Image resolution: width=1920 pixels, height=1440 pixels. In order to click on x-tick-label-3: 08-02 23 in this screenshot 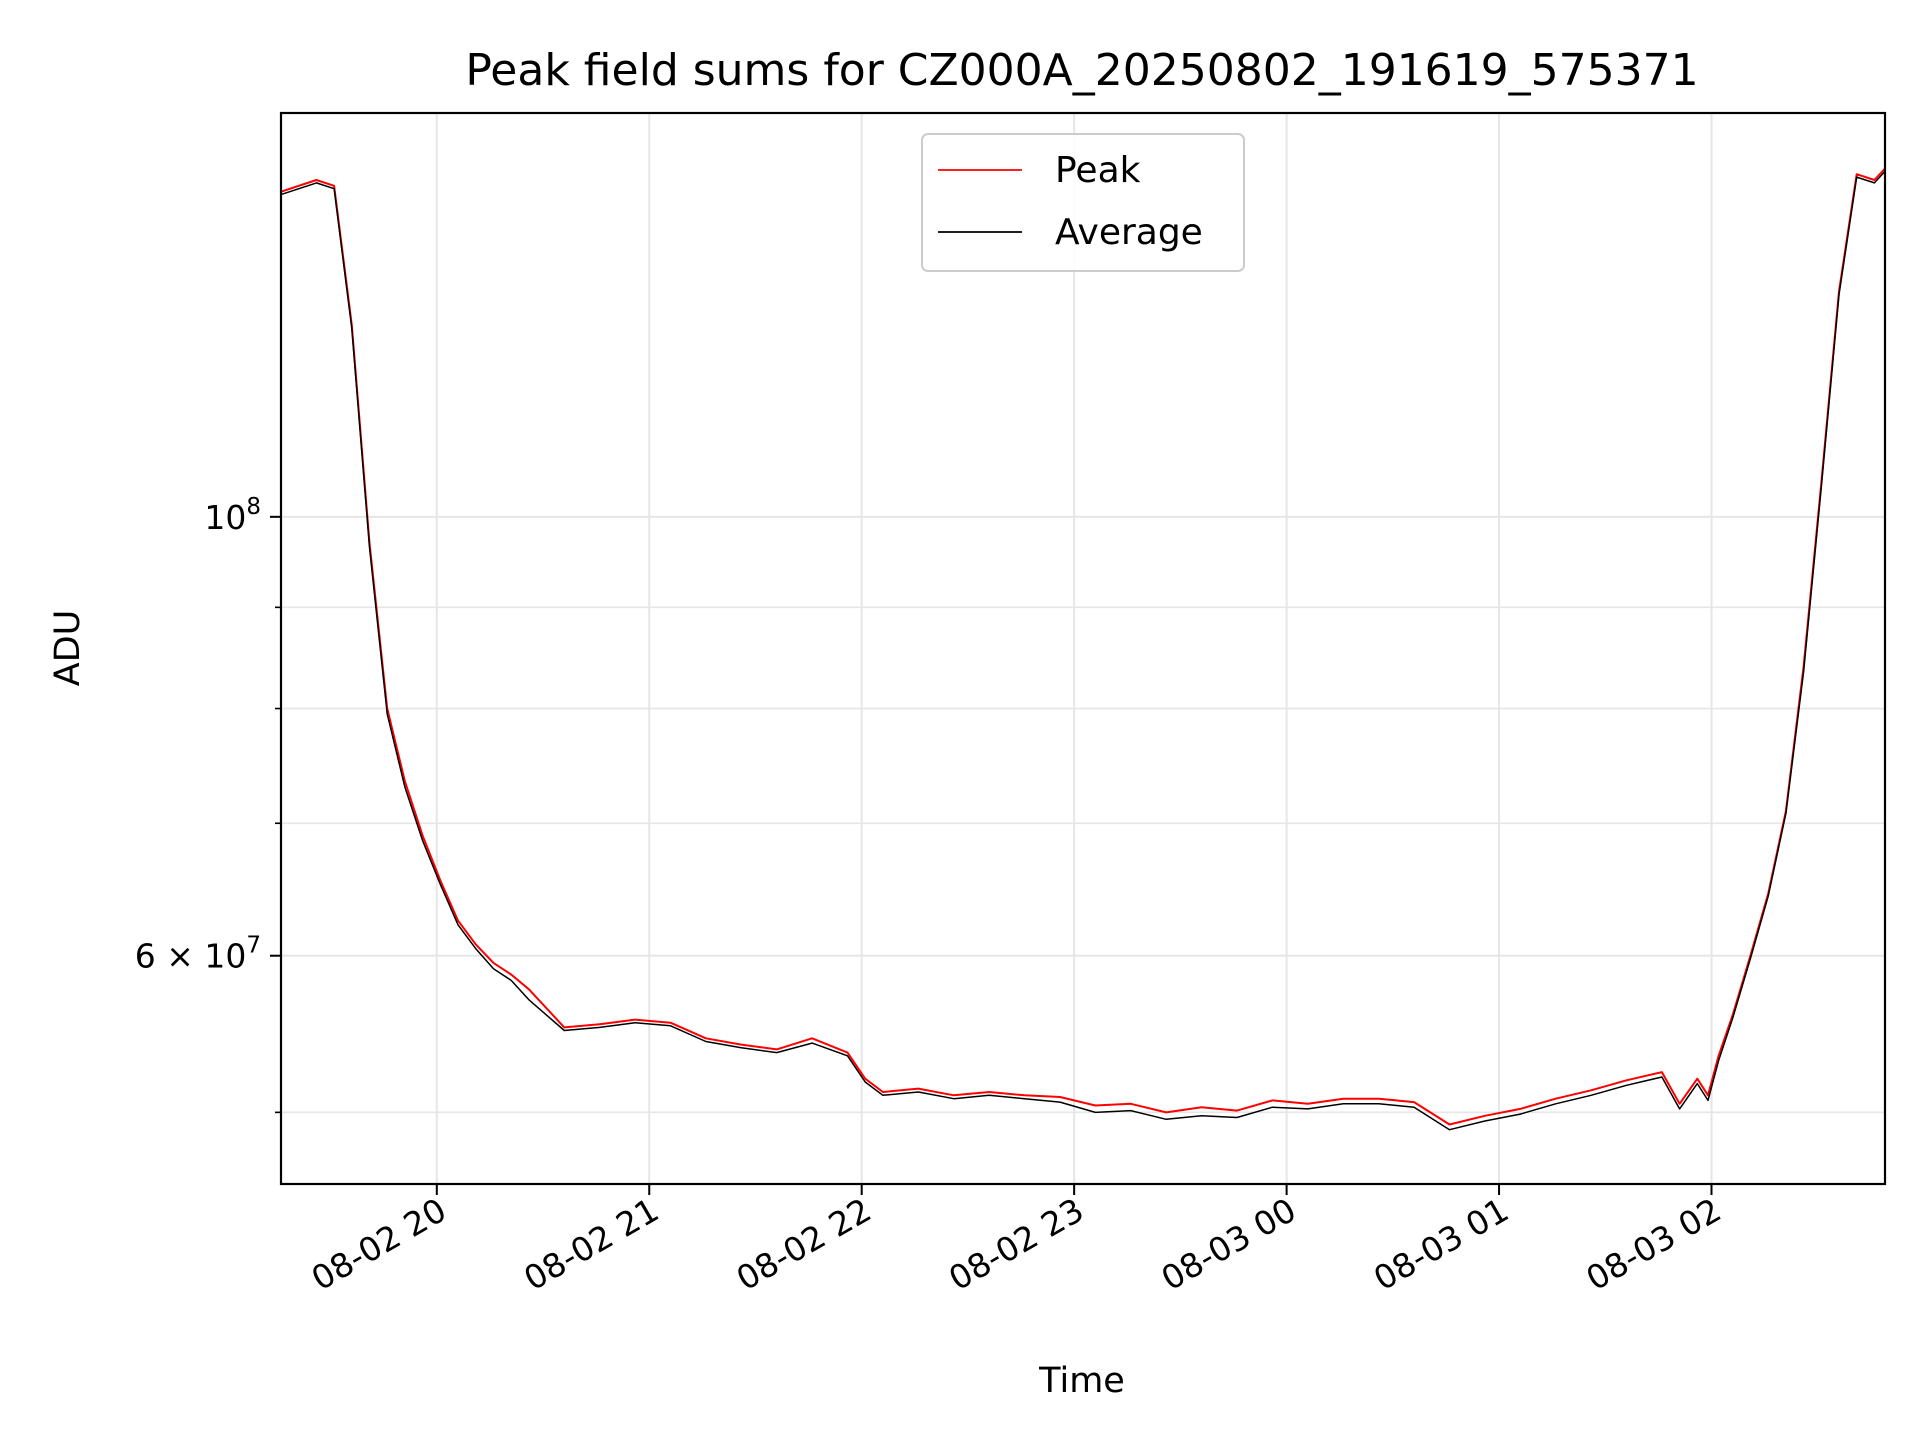, I will do `click(1016, 1244)`.